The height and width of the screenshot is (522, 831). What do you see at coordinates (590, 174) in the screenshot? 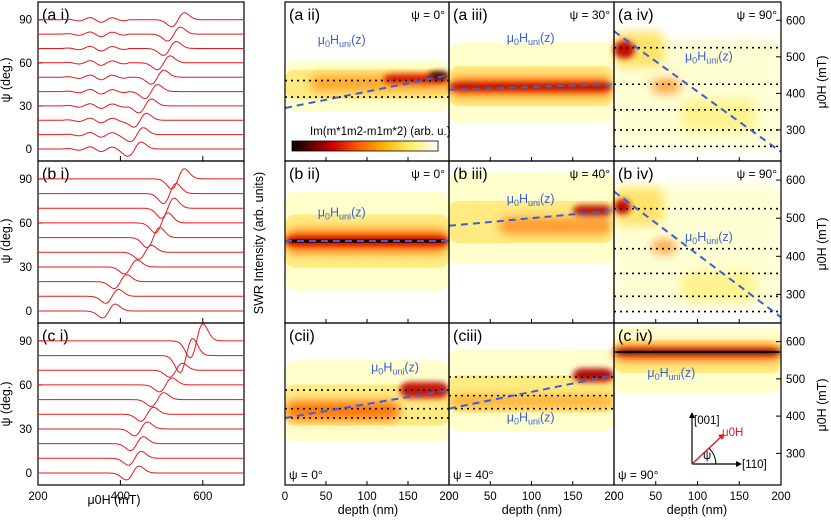
I see `heatmap-psi-label: ψ = 40°` at bounding box center [590, 174].